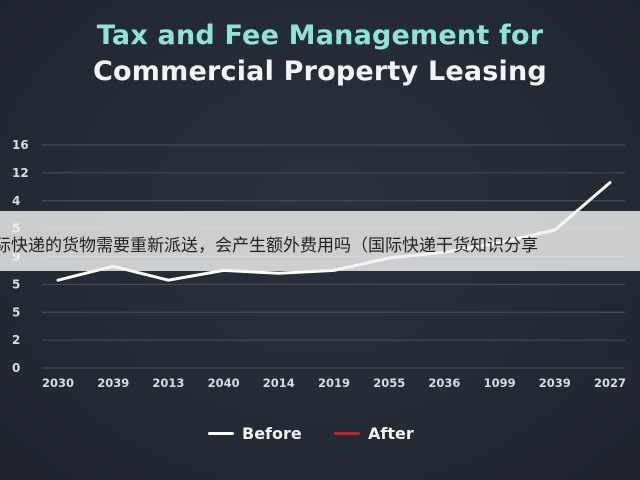  I want to click on legend-label-after: After, so click(391, 433).